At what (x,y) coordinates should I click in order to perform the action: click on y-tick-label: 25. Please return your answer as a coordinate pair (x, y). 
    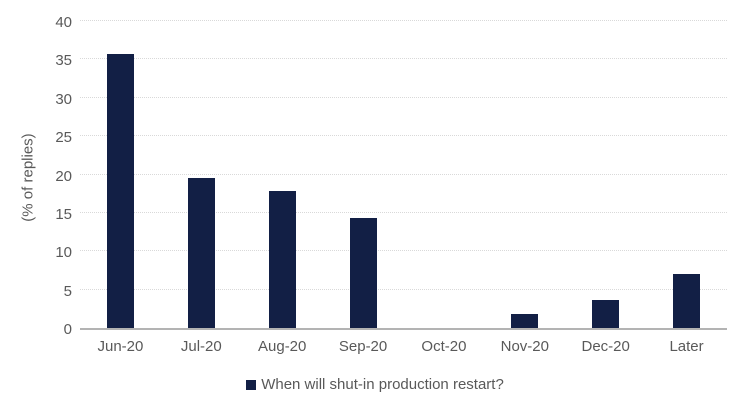
    Looking at the image, I should click on (63, 138).